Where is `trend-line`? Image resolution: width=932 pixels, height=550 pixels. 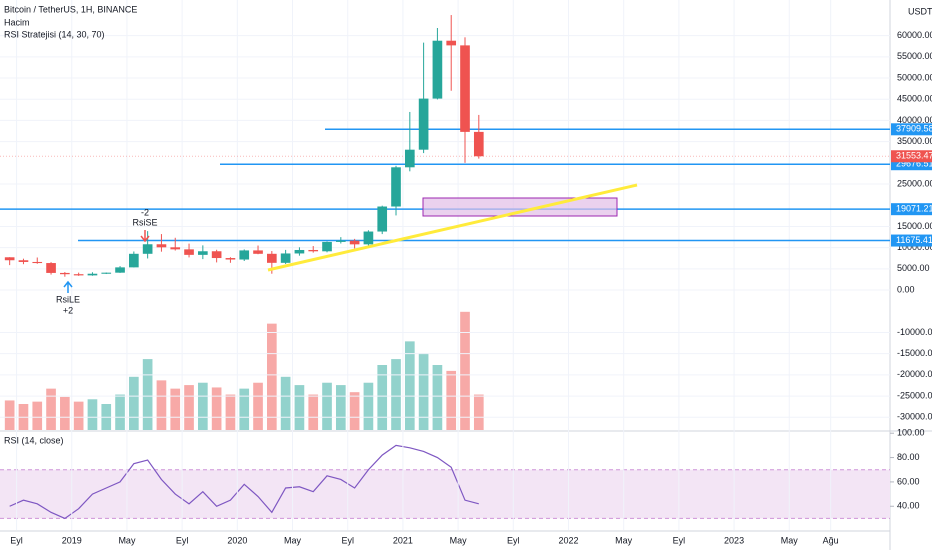
trend-line is located at coordinates (452, 227).